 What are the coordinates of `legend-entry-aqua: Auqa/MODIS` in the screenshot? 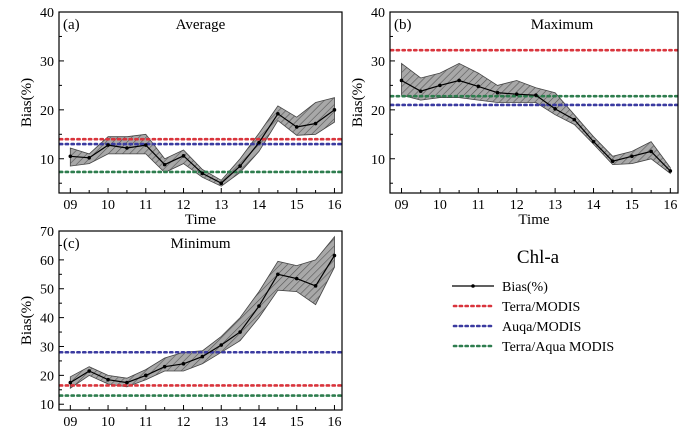 It's located at (516, 327).